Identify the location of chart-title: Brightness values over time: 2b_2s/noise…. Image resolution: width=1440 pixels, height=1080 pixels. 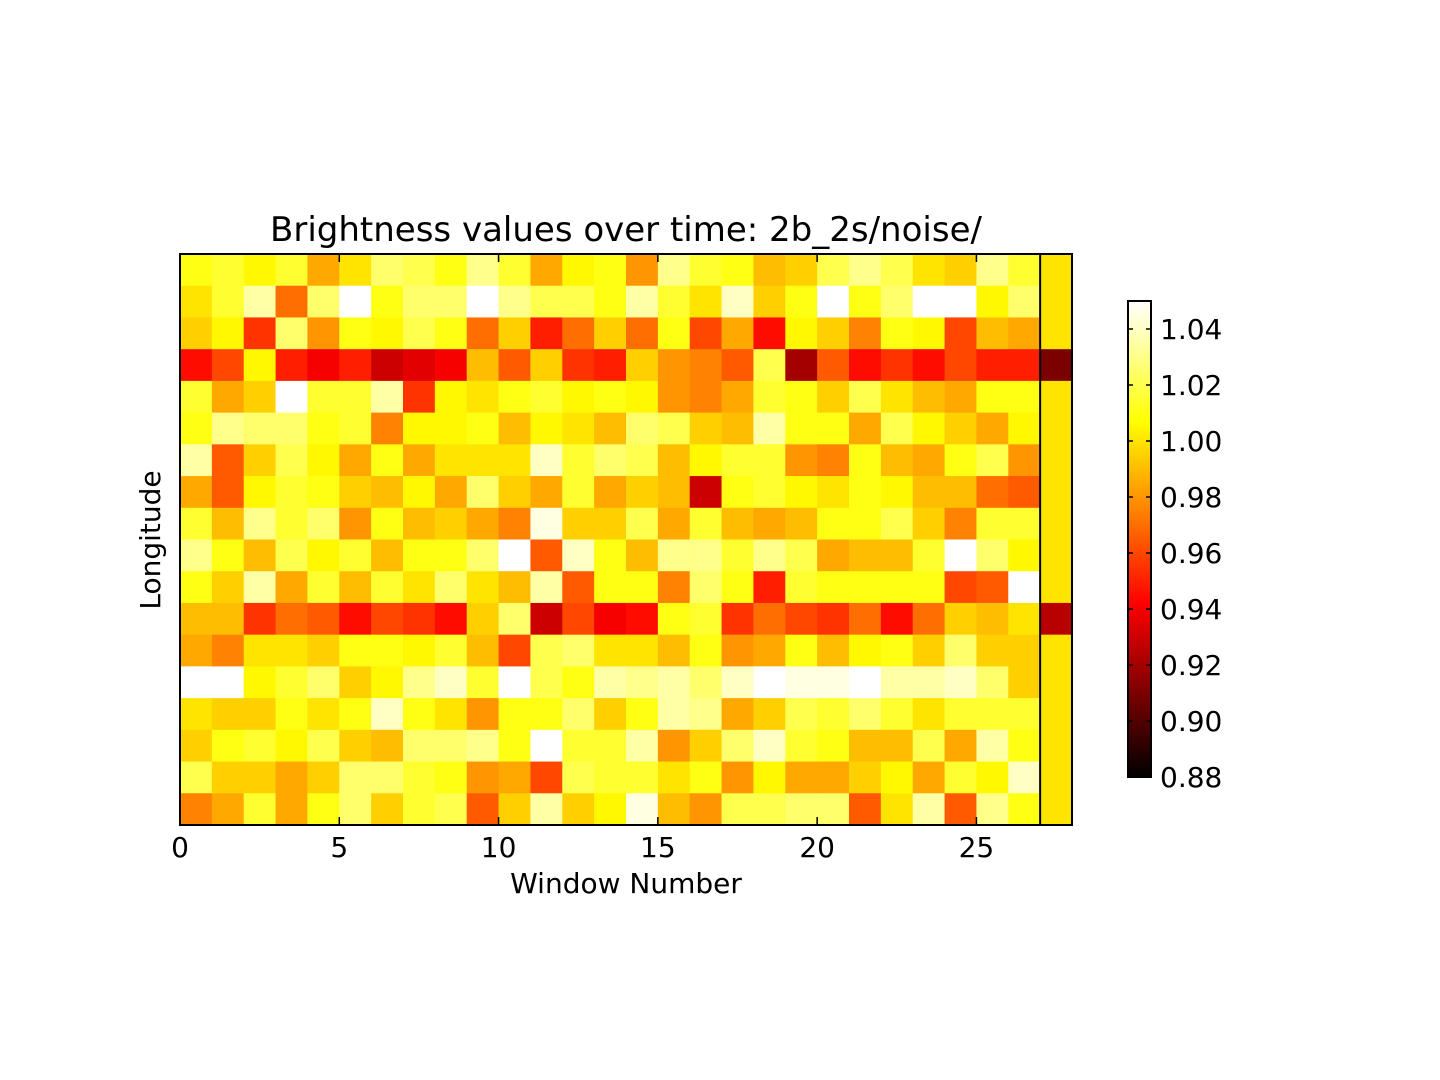
(626, 230).